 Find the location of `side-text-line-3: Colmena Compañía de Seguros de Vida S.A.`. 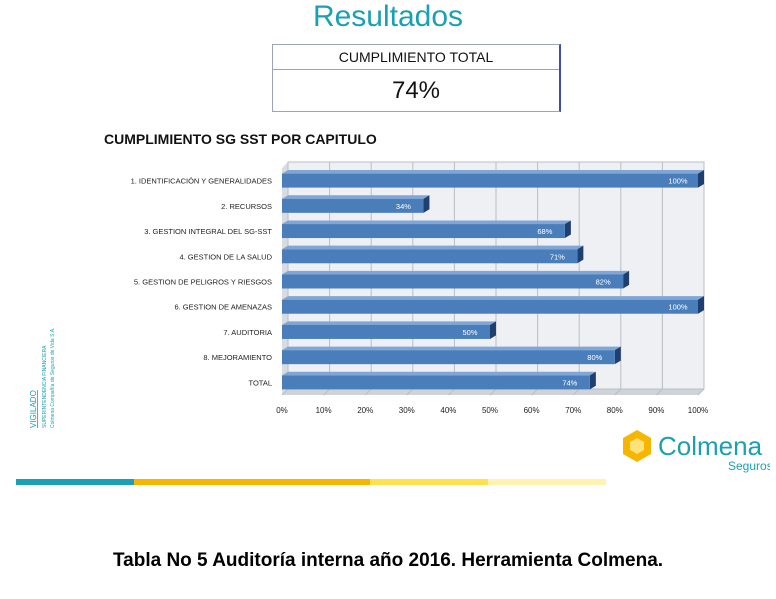

side-text-line-3: Colmena Compañía de Seguros de Vida S.A. is located at coordinates (53, 377).